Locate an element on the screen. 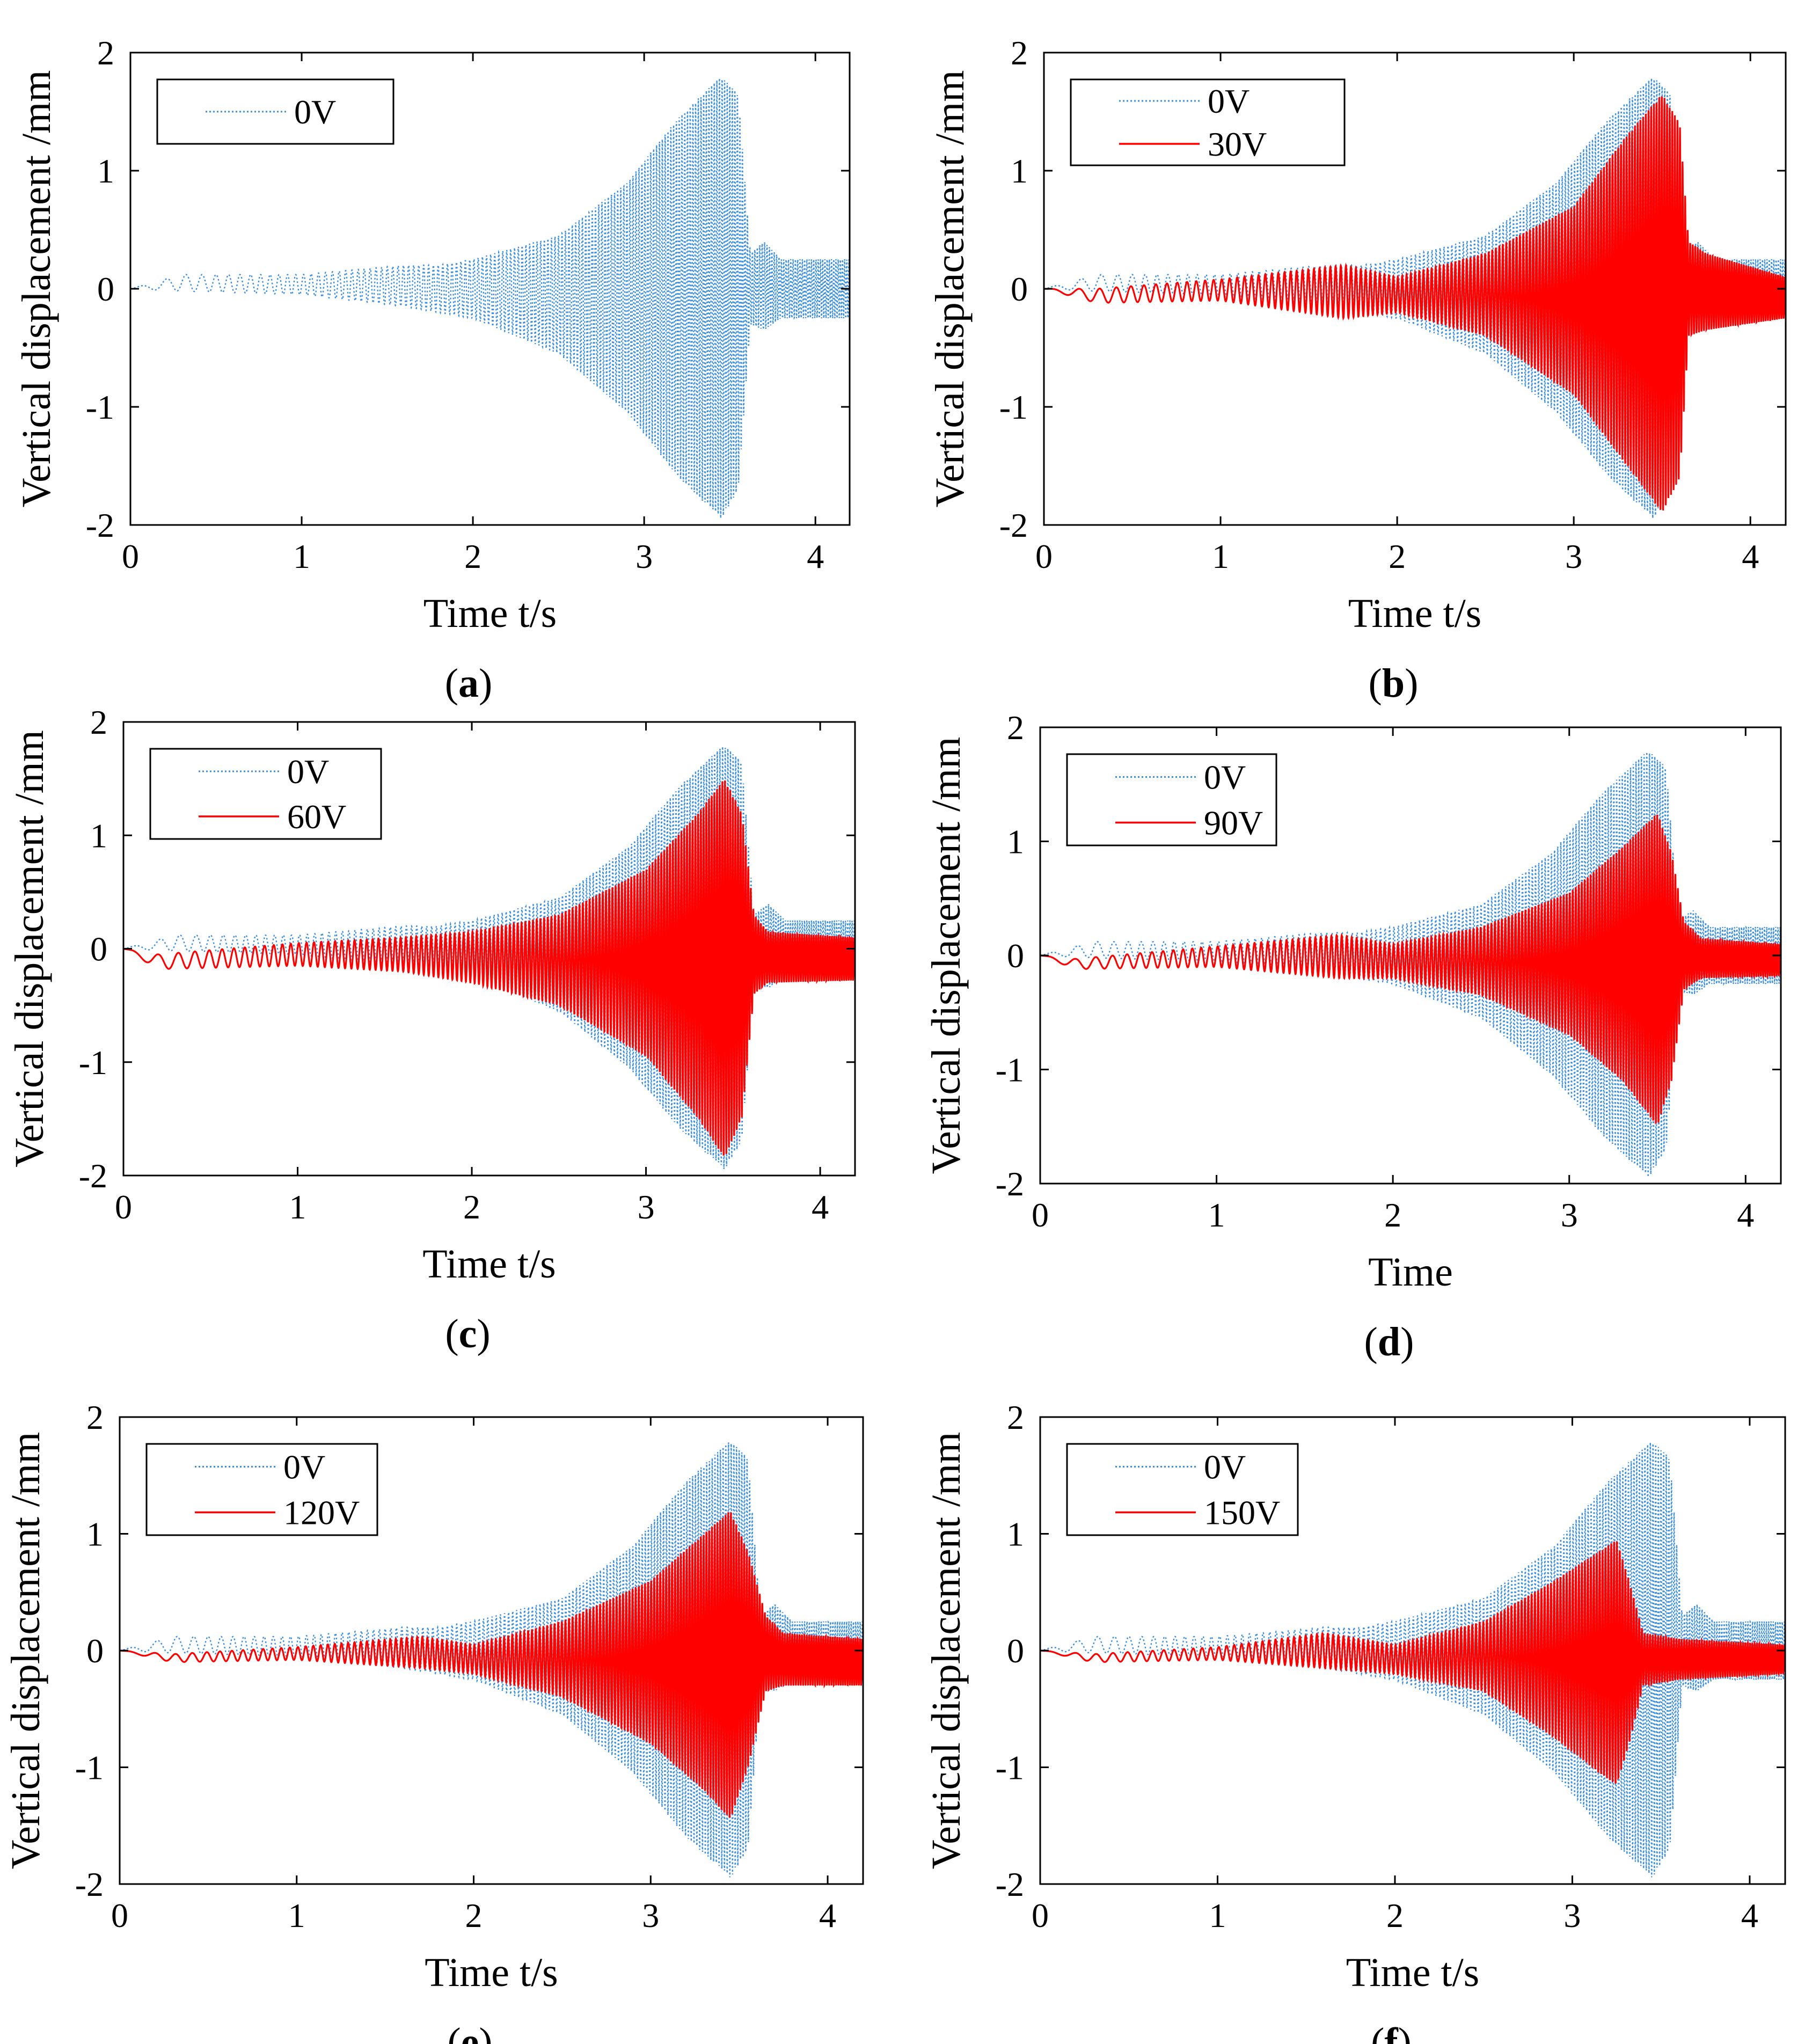  legend-label: 60V is located at coordinates (316, 817).